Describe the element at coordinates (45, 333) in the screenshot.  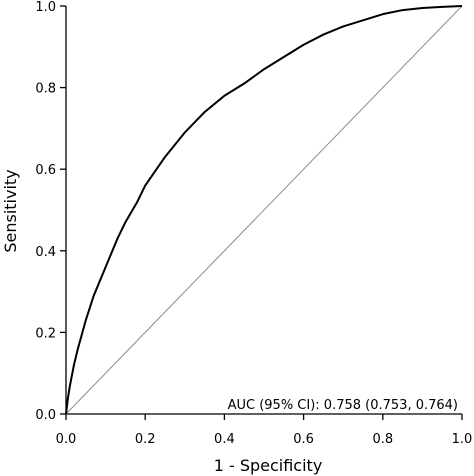
I see `y-tick-label: 0.2` at that location.